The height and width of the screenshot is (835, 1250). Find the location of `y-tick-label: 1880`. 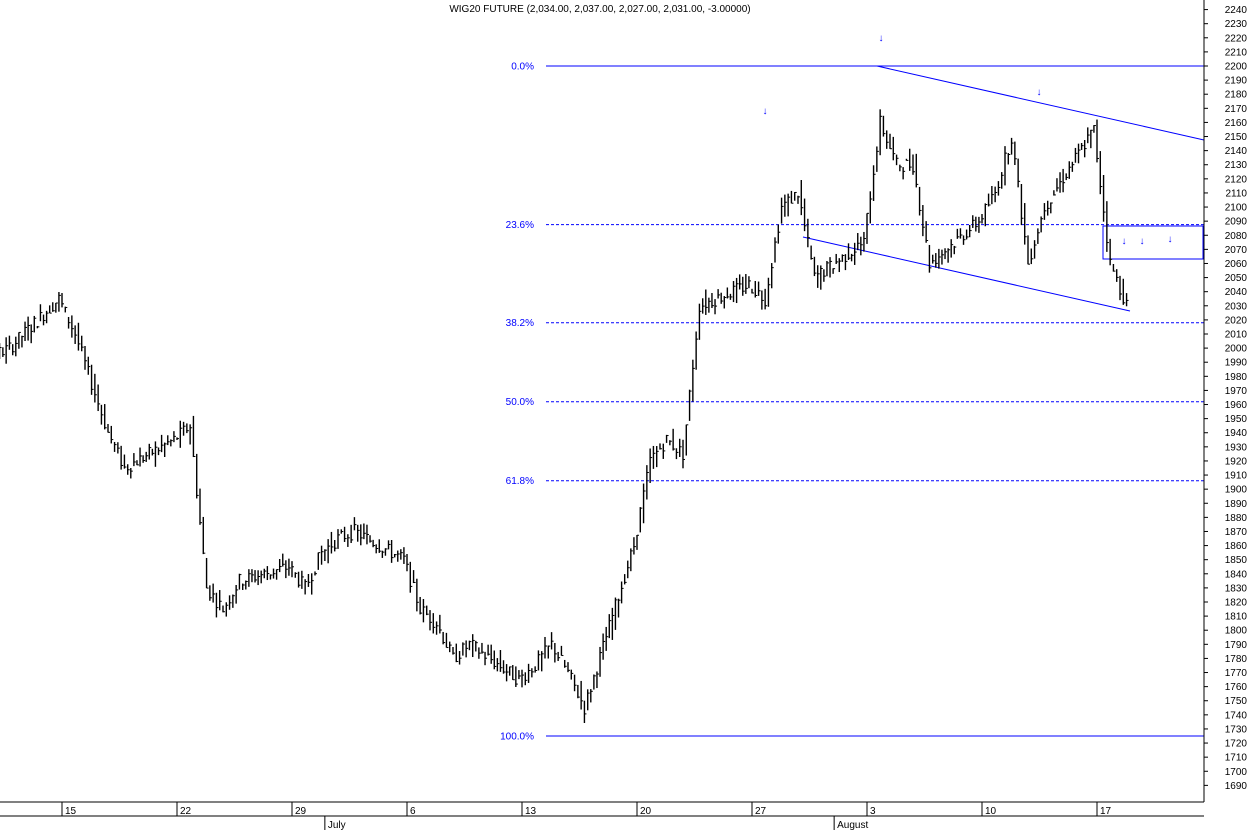

y-tick-label: 1880 is located at coordinates (1236, 518).